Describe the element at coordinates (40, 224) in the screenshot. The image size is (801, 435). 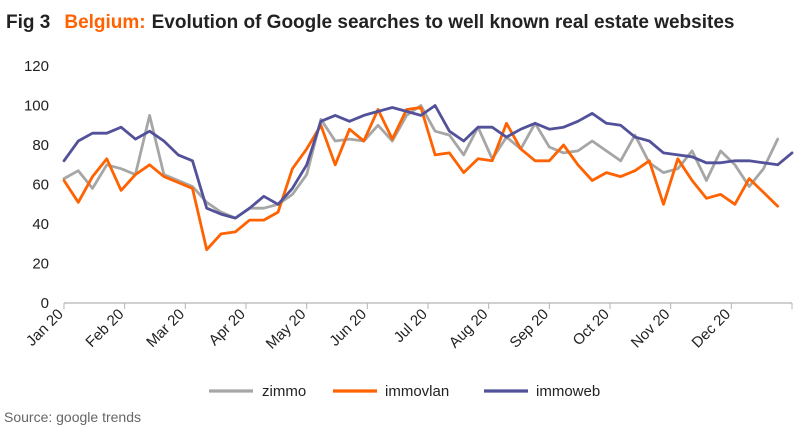
I see `y-tick-label: 40` at that location.